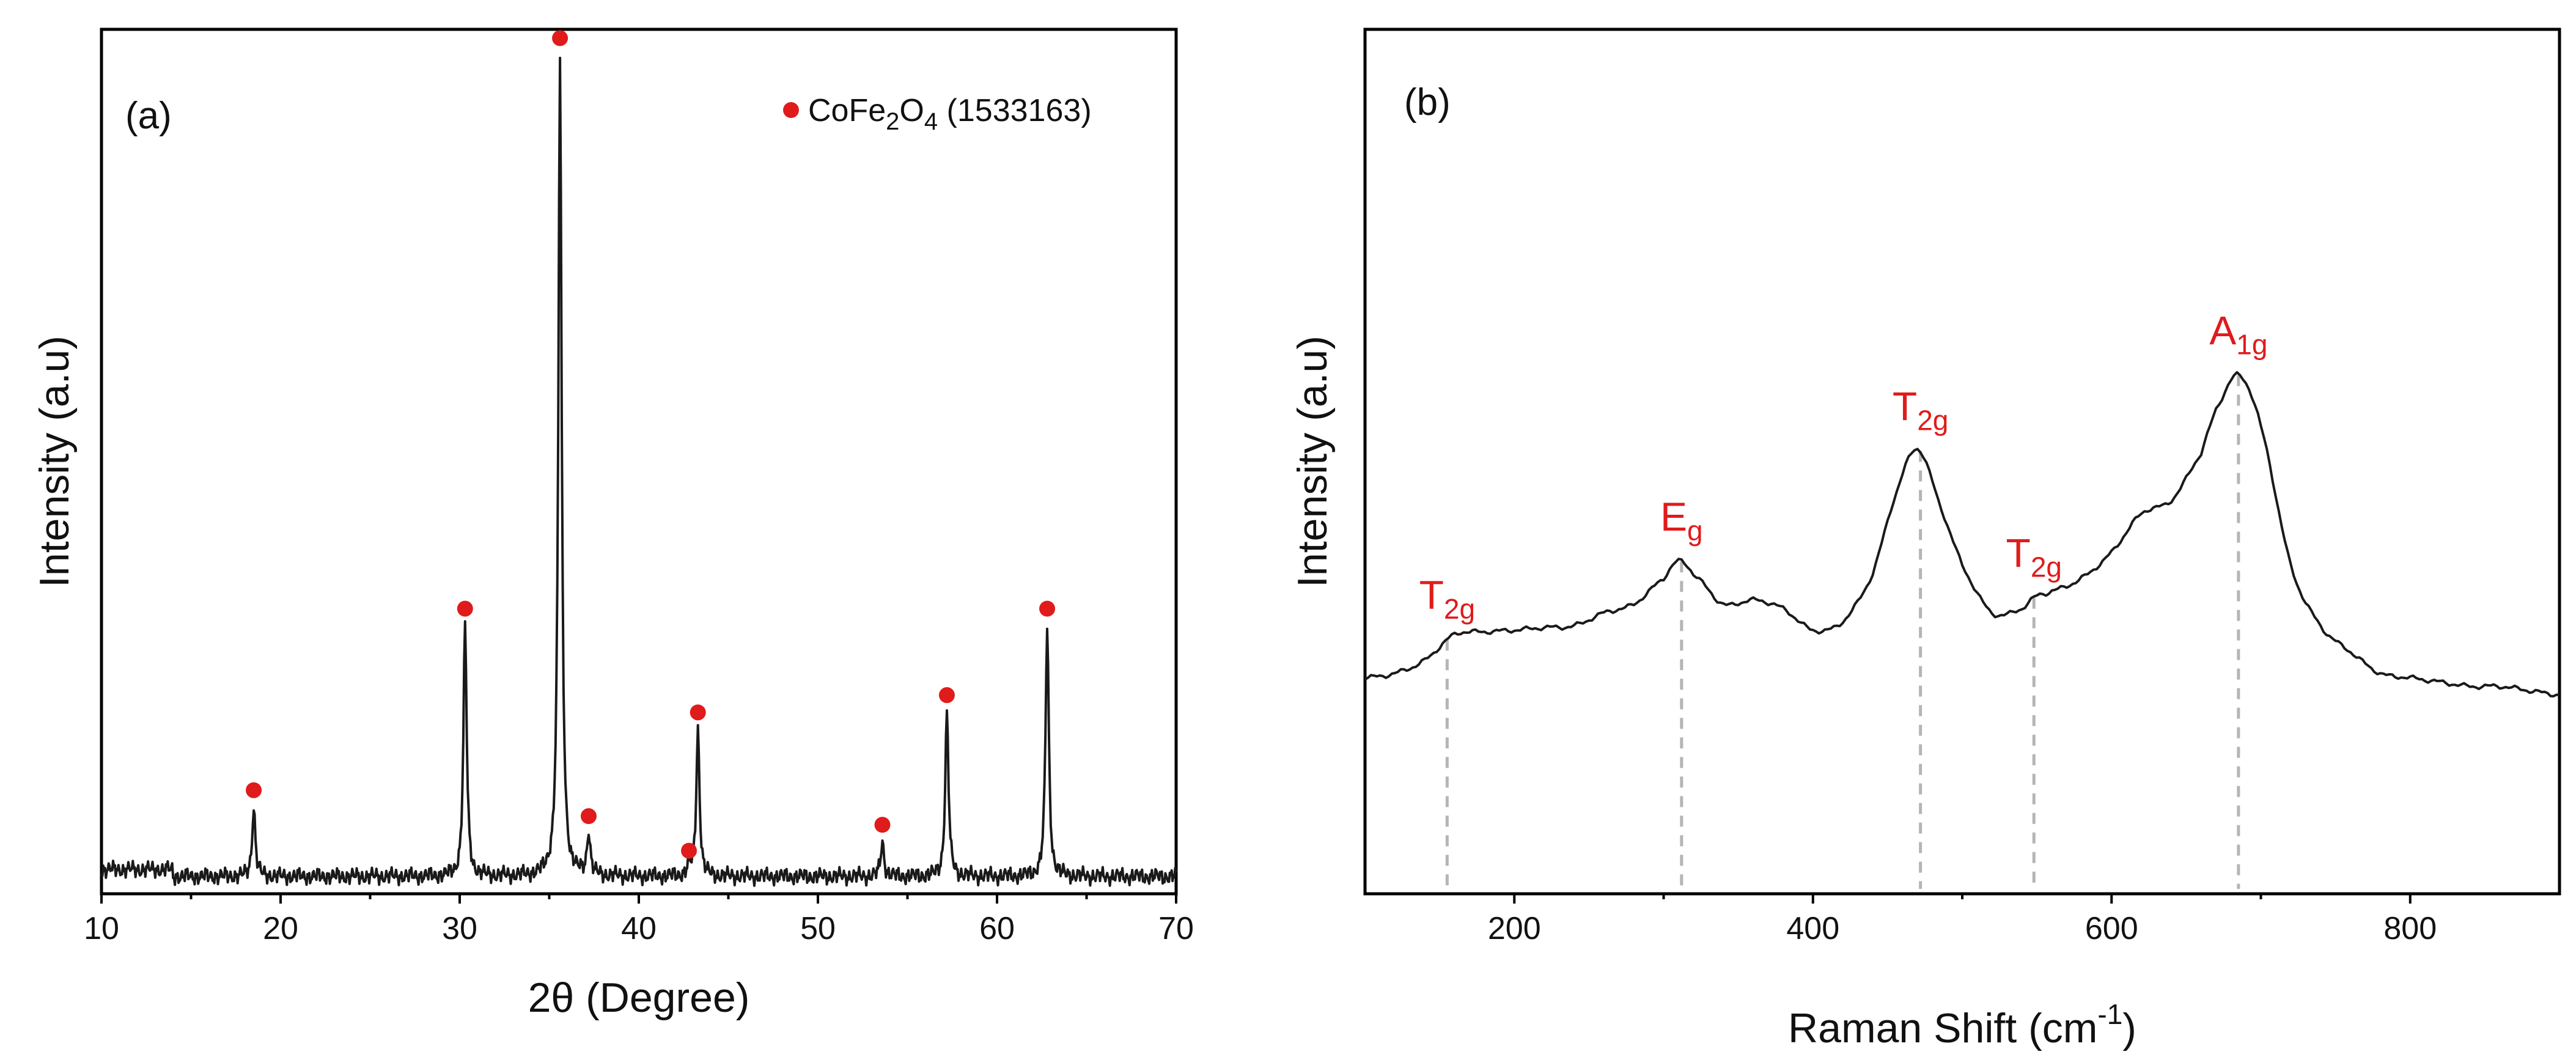 The image size is (2576, 1057). I want to click on panel-b-series, so click(1962, 534).